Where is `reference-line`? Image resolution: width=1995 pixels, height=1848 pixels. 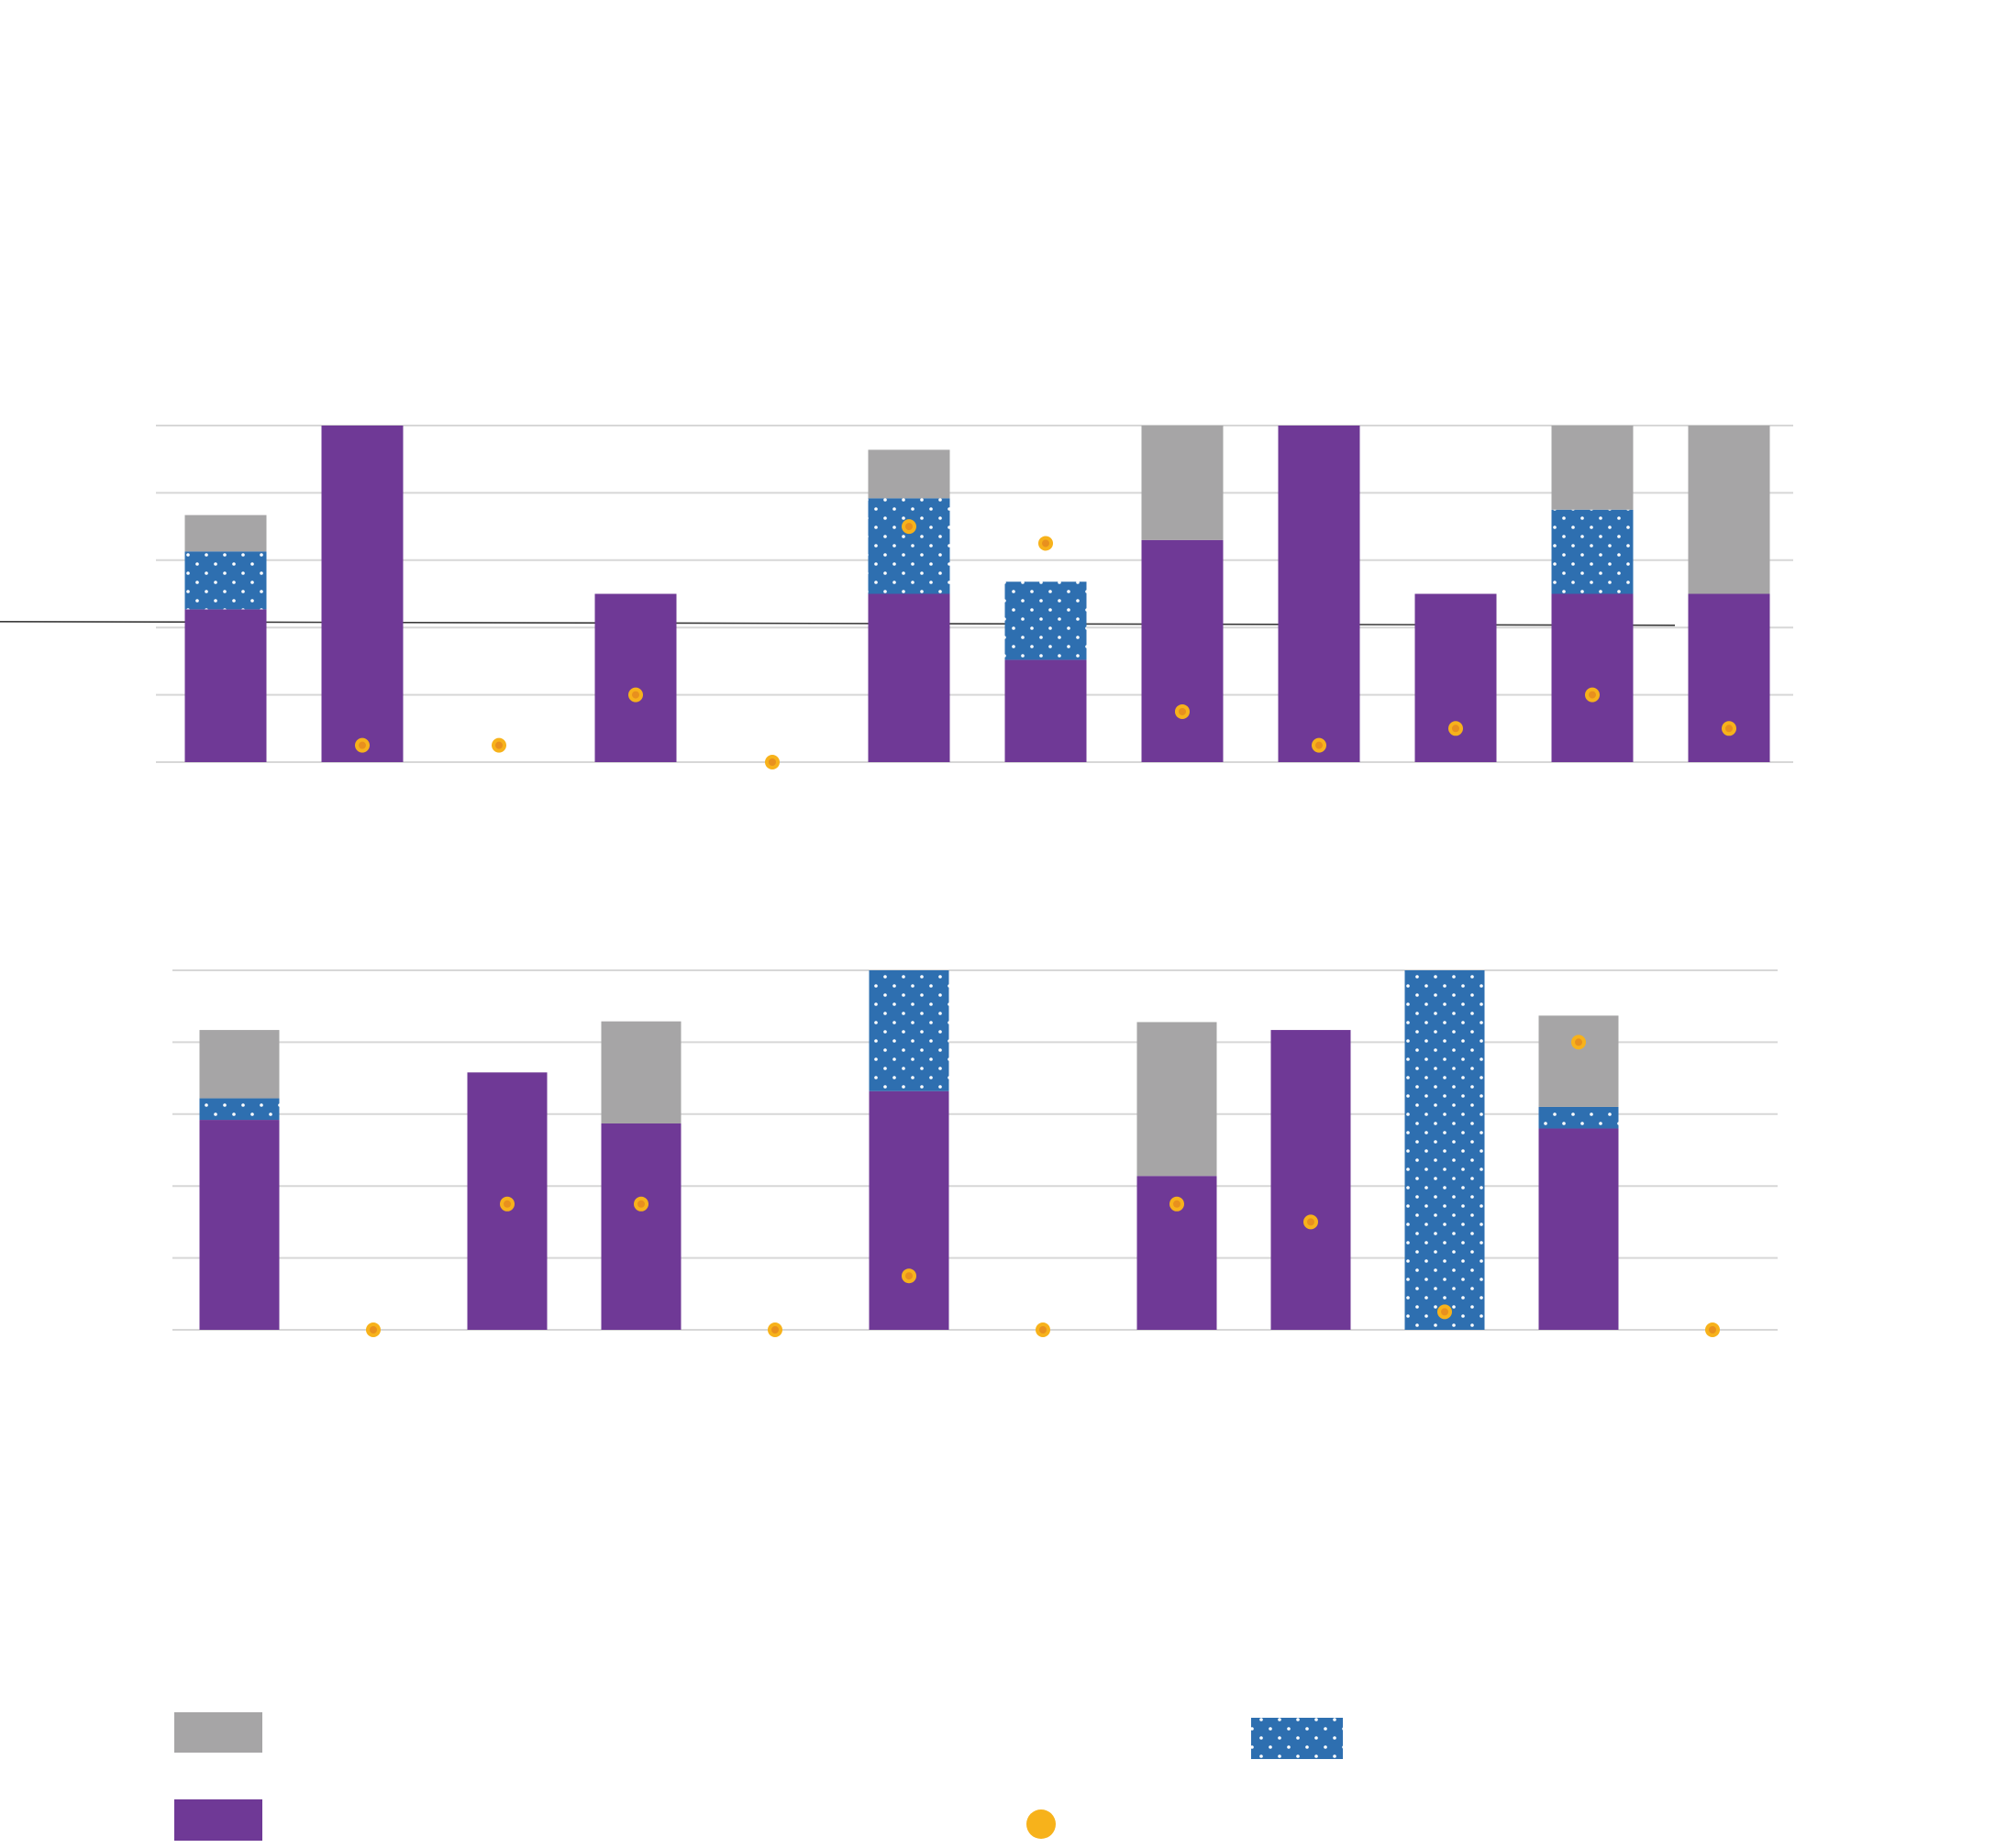 reference-line is located at coordinates (838, 623).